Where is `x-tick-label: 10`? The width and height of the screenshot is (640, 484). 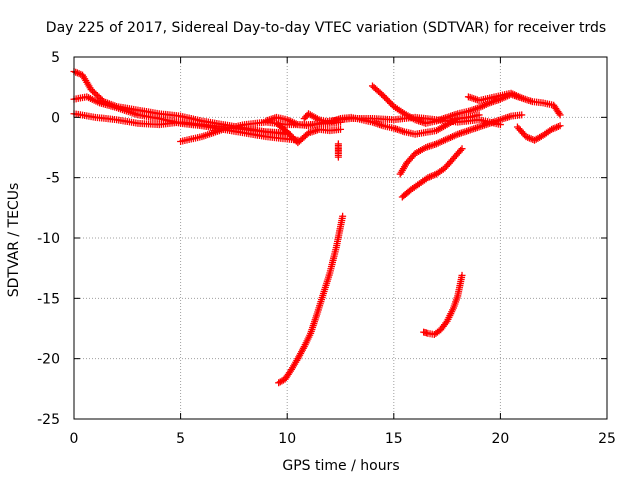
x-tick-label: 10 is located at coordinates (287, 439).